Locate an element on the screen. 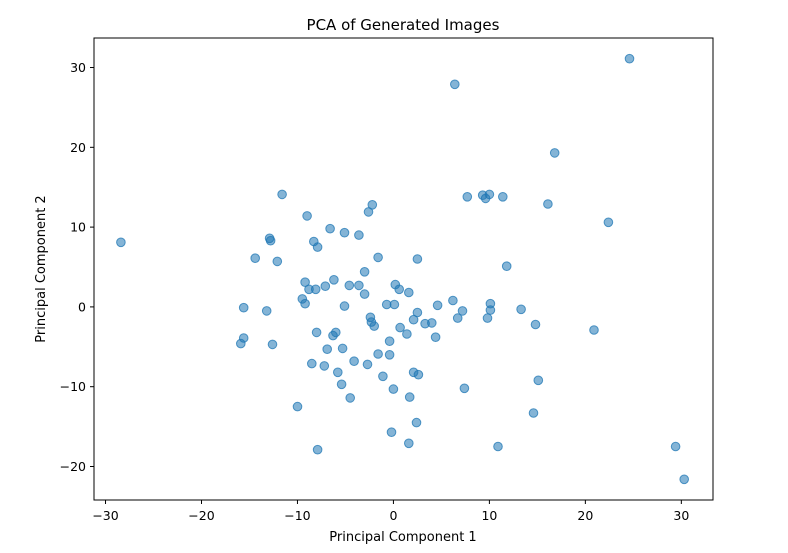 Image resolution: width=788 pixels, height=553 pixels. y-tick-label: 20 is located at coordinates (78, 147).